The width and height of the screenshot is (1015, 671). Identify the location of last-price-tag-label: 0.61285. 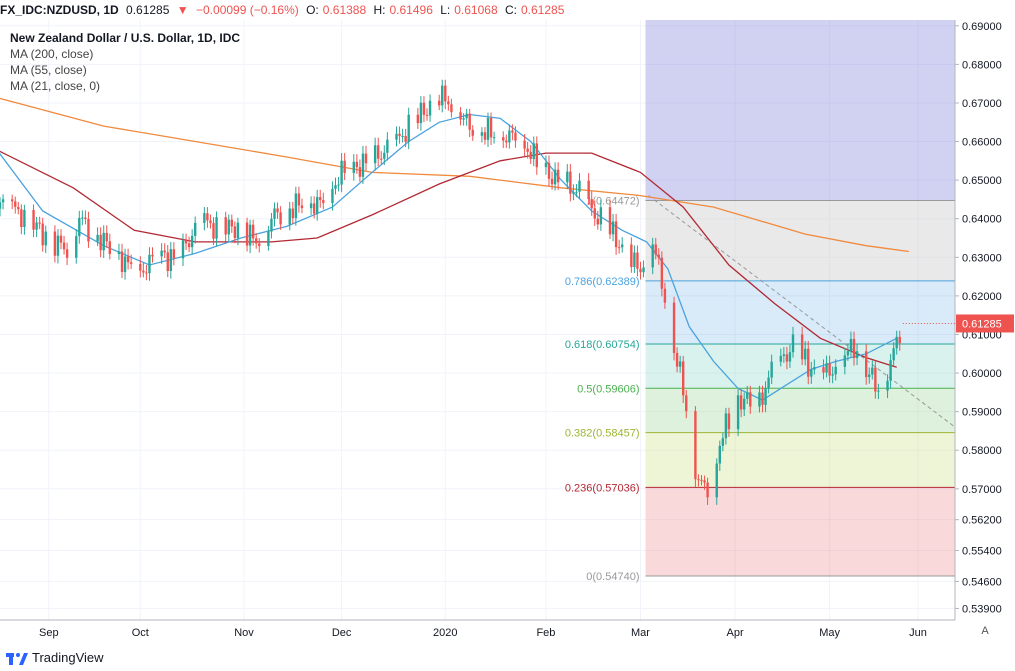
(982, 324).